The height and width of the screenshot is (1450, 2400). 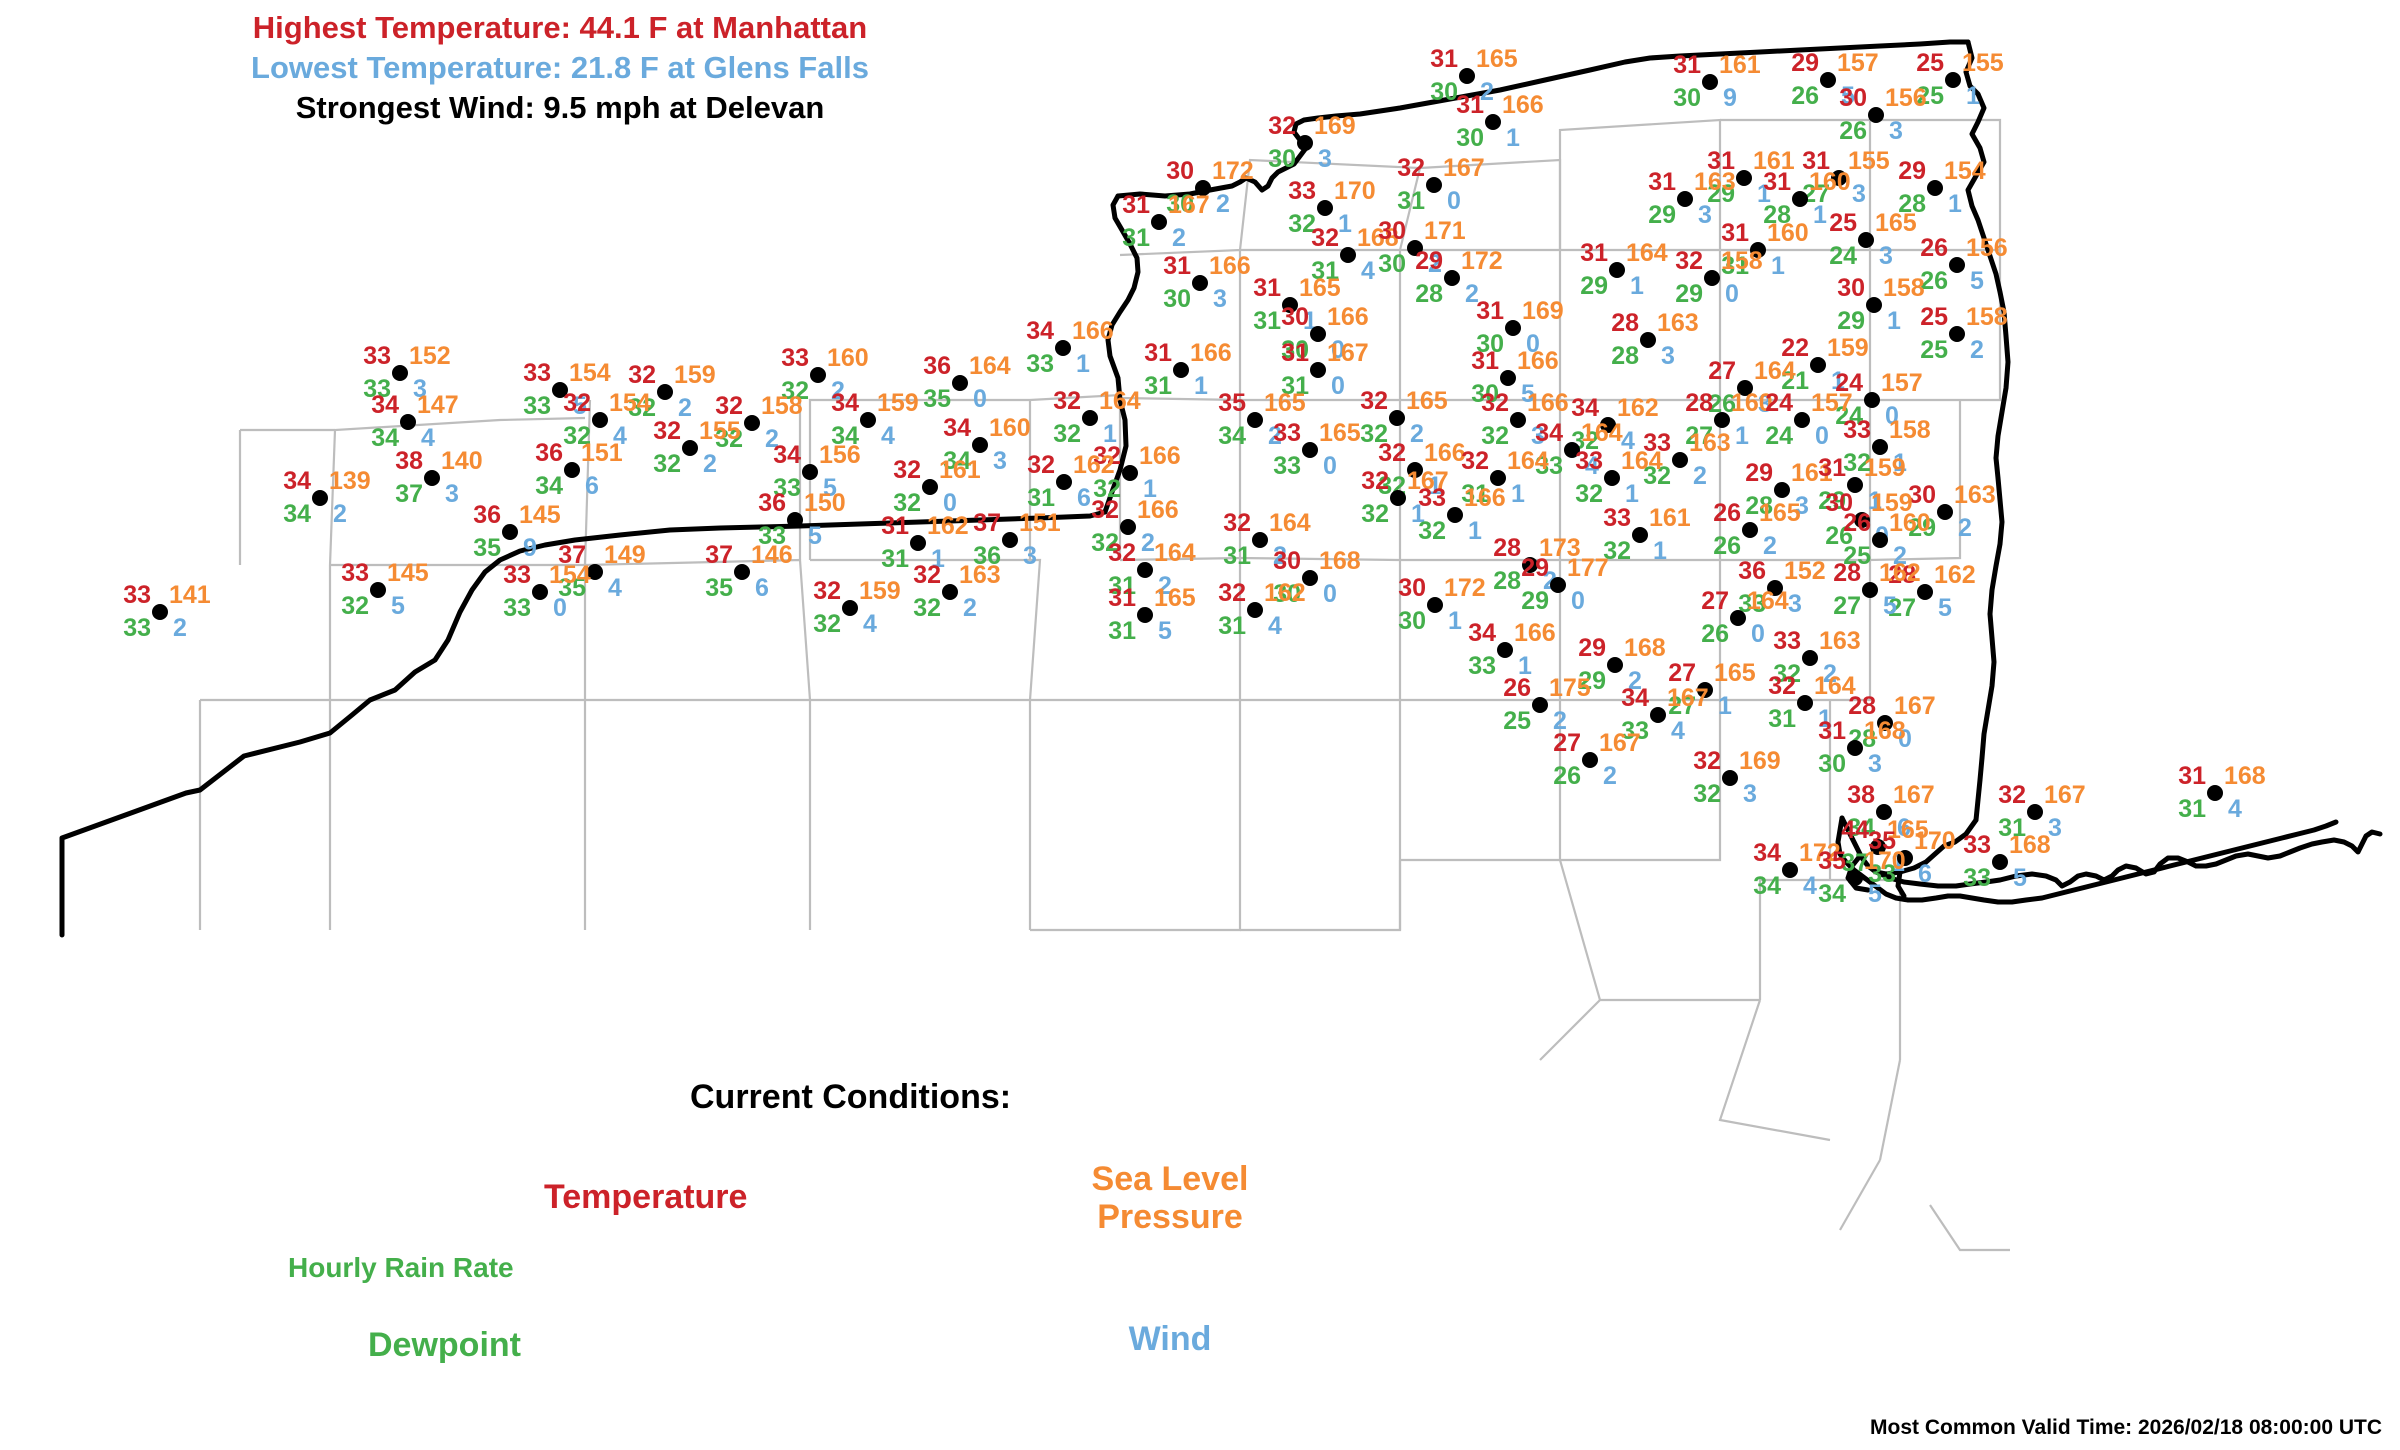 I want to click on station-wind: 4, so click(x=428, y=438).